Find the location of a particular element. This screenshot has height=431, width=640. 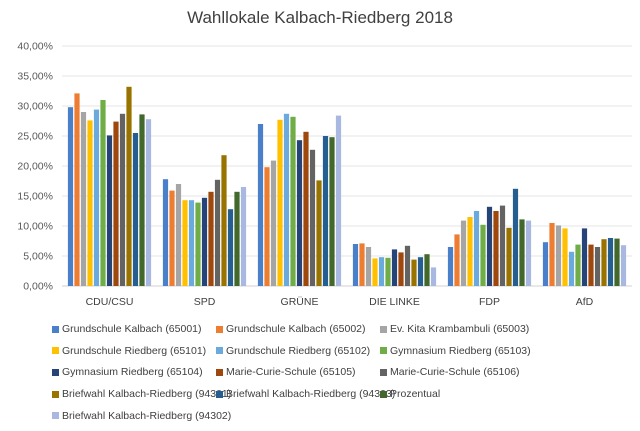

y-tick-label: 35,00% is located at coordinates (35, 77).